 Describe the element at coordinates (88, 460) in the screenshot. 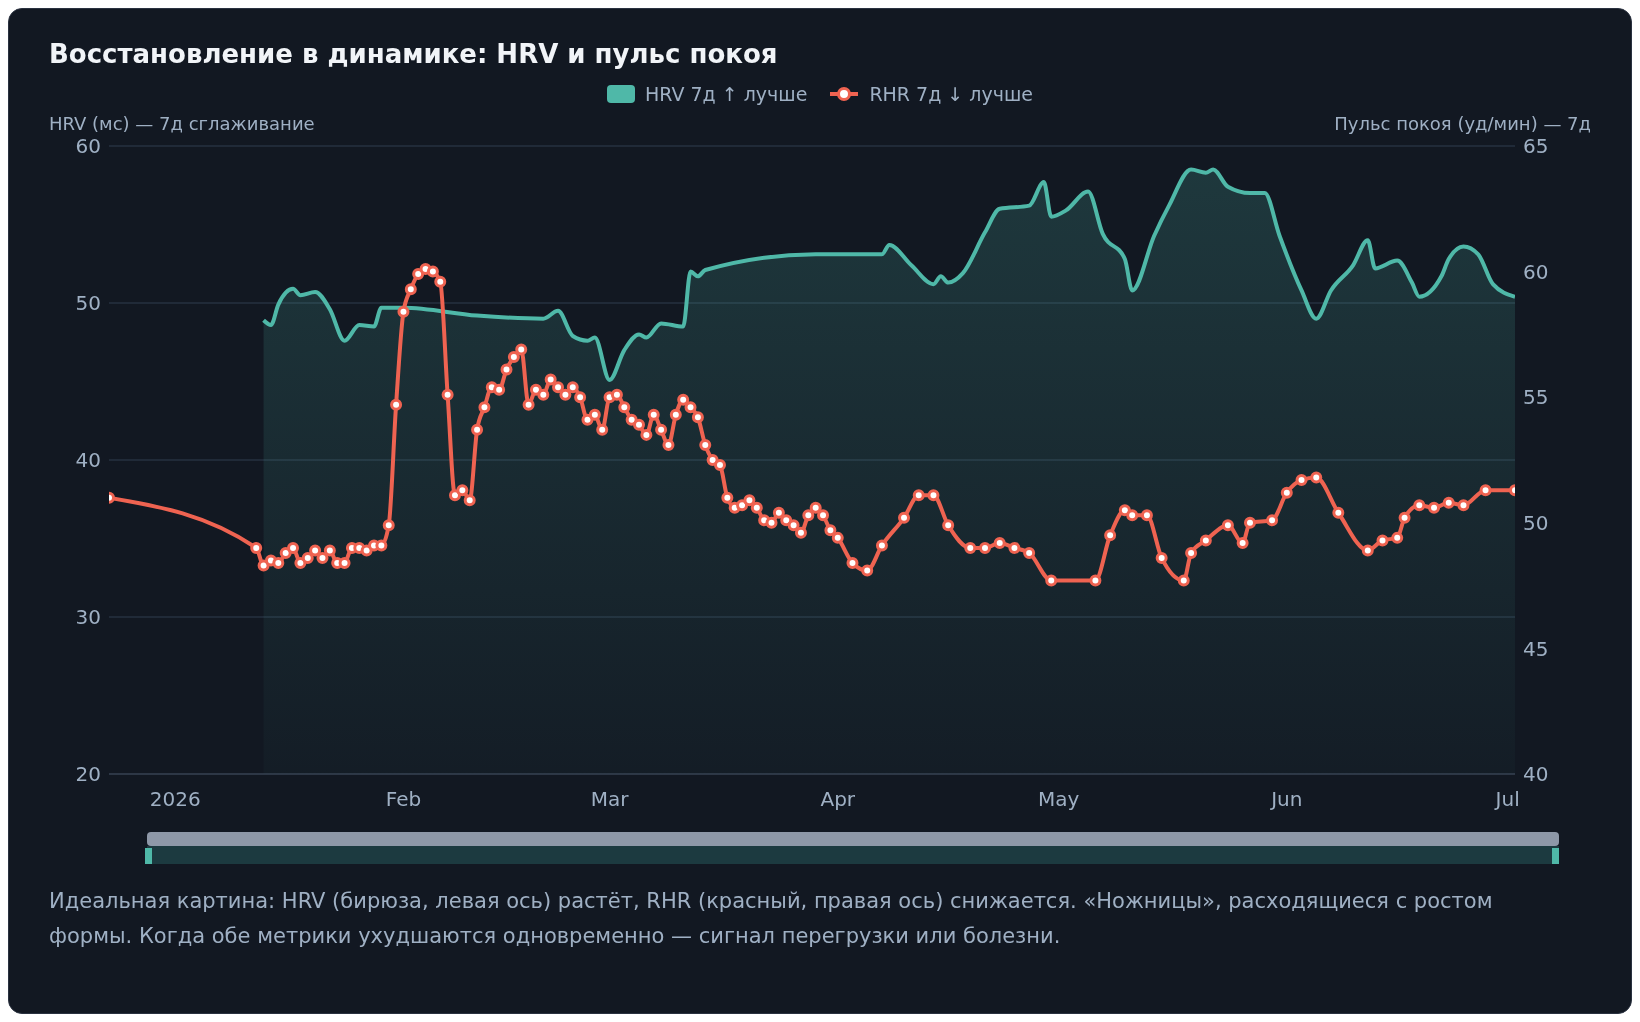

I see `y-tick-label: 40` at that location.